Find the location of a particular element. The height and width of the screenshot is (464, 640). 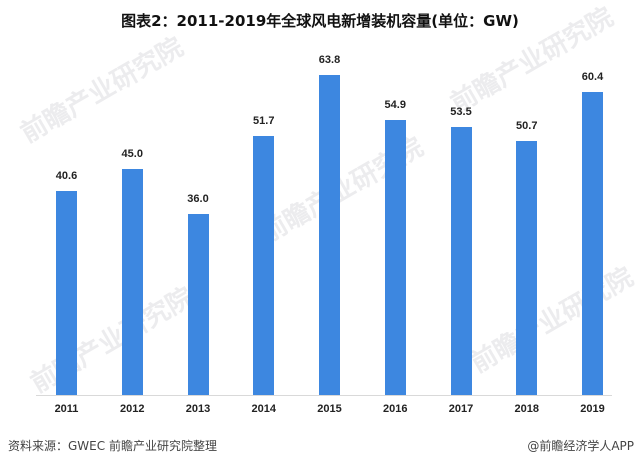

bar-2014 is located at coordinates (264, 265).